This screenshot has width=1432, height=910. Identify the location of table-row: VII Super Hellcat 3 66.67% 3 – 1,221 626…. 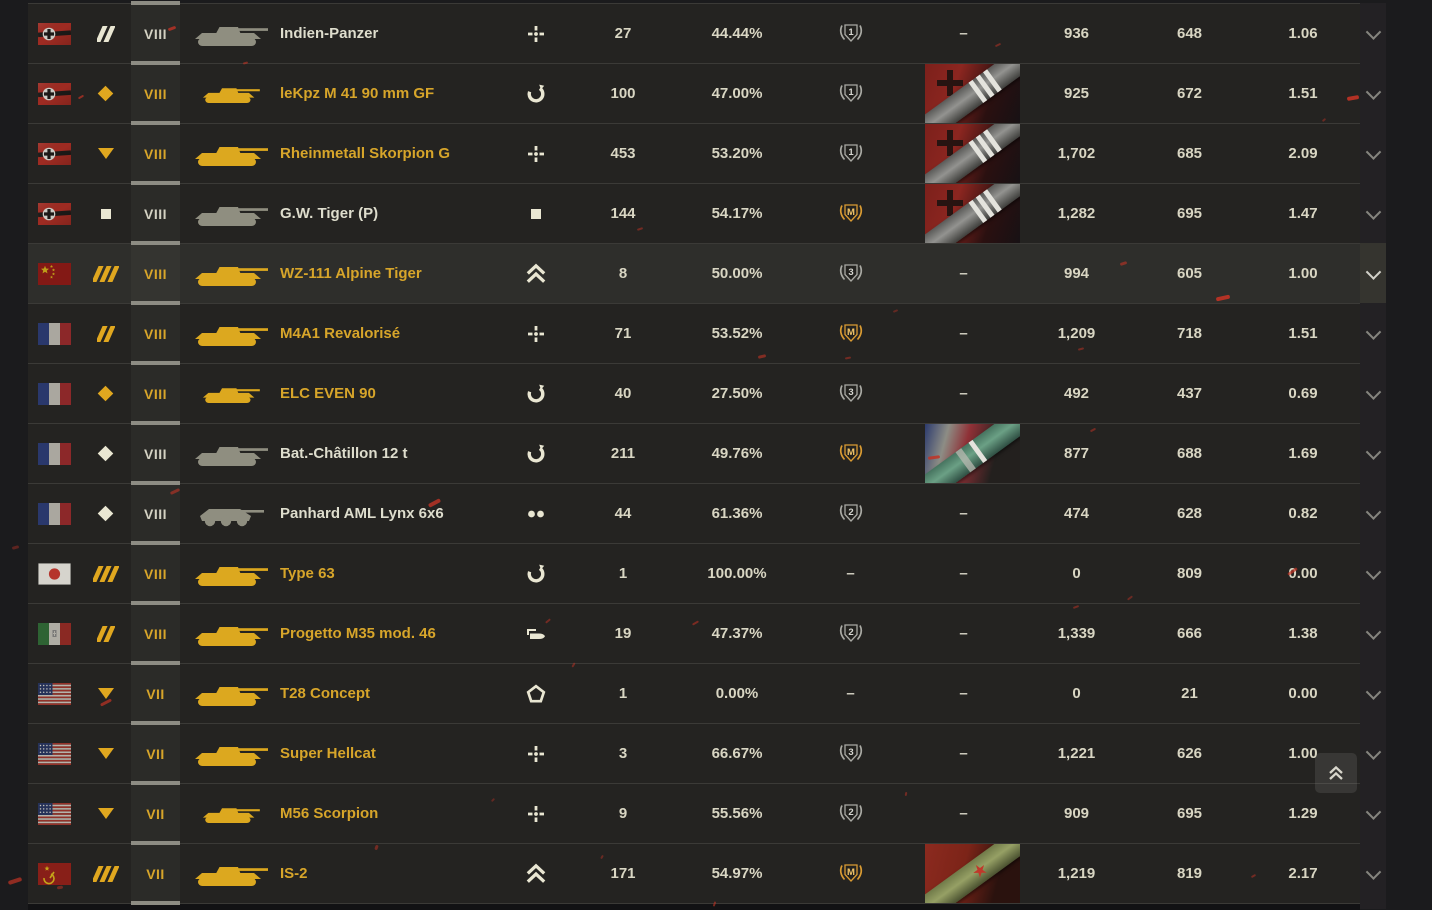
(694, 752).